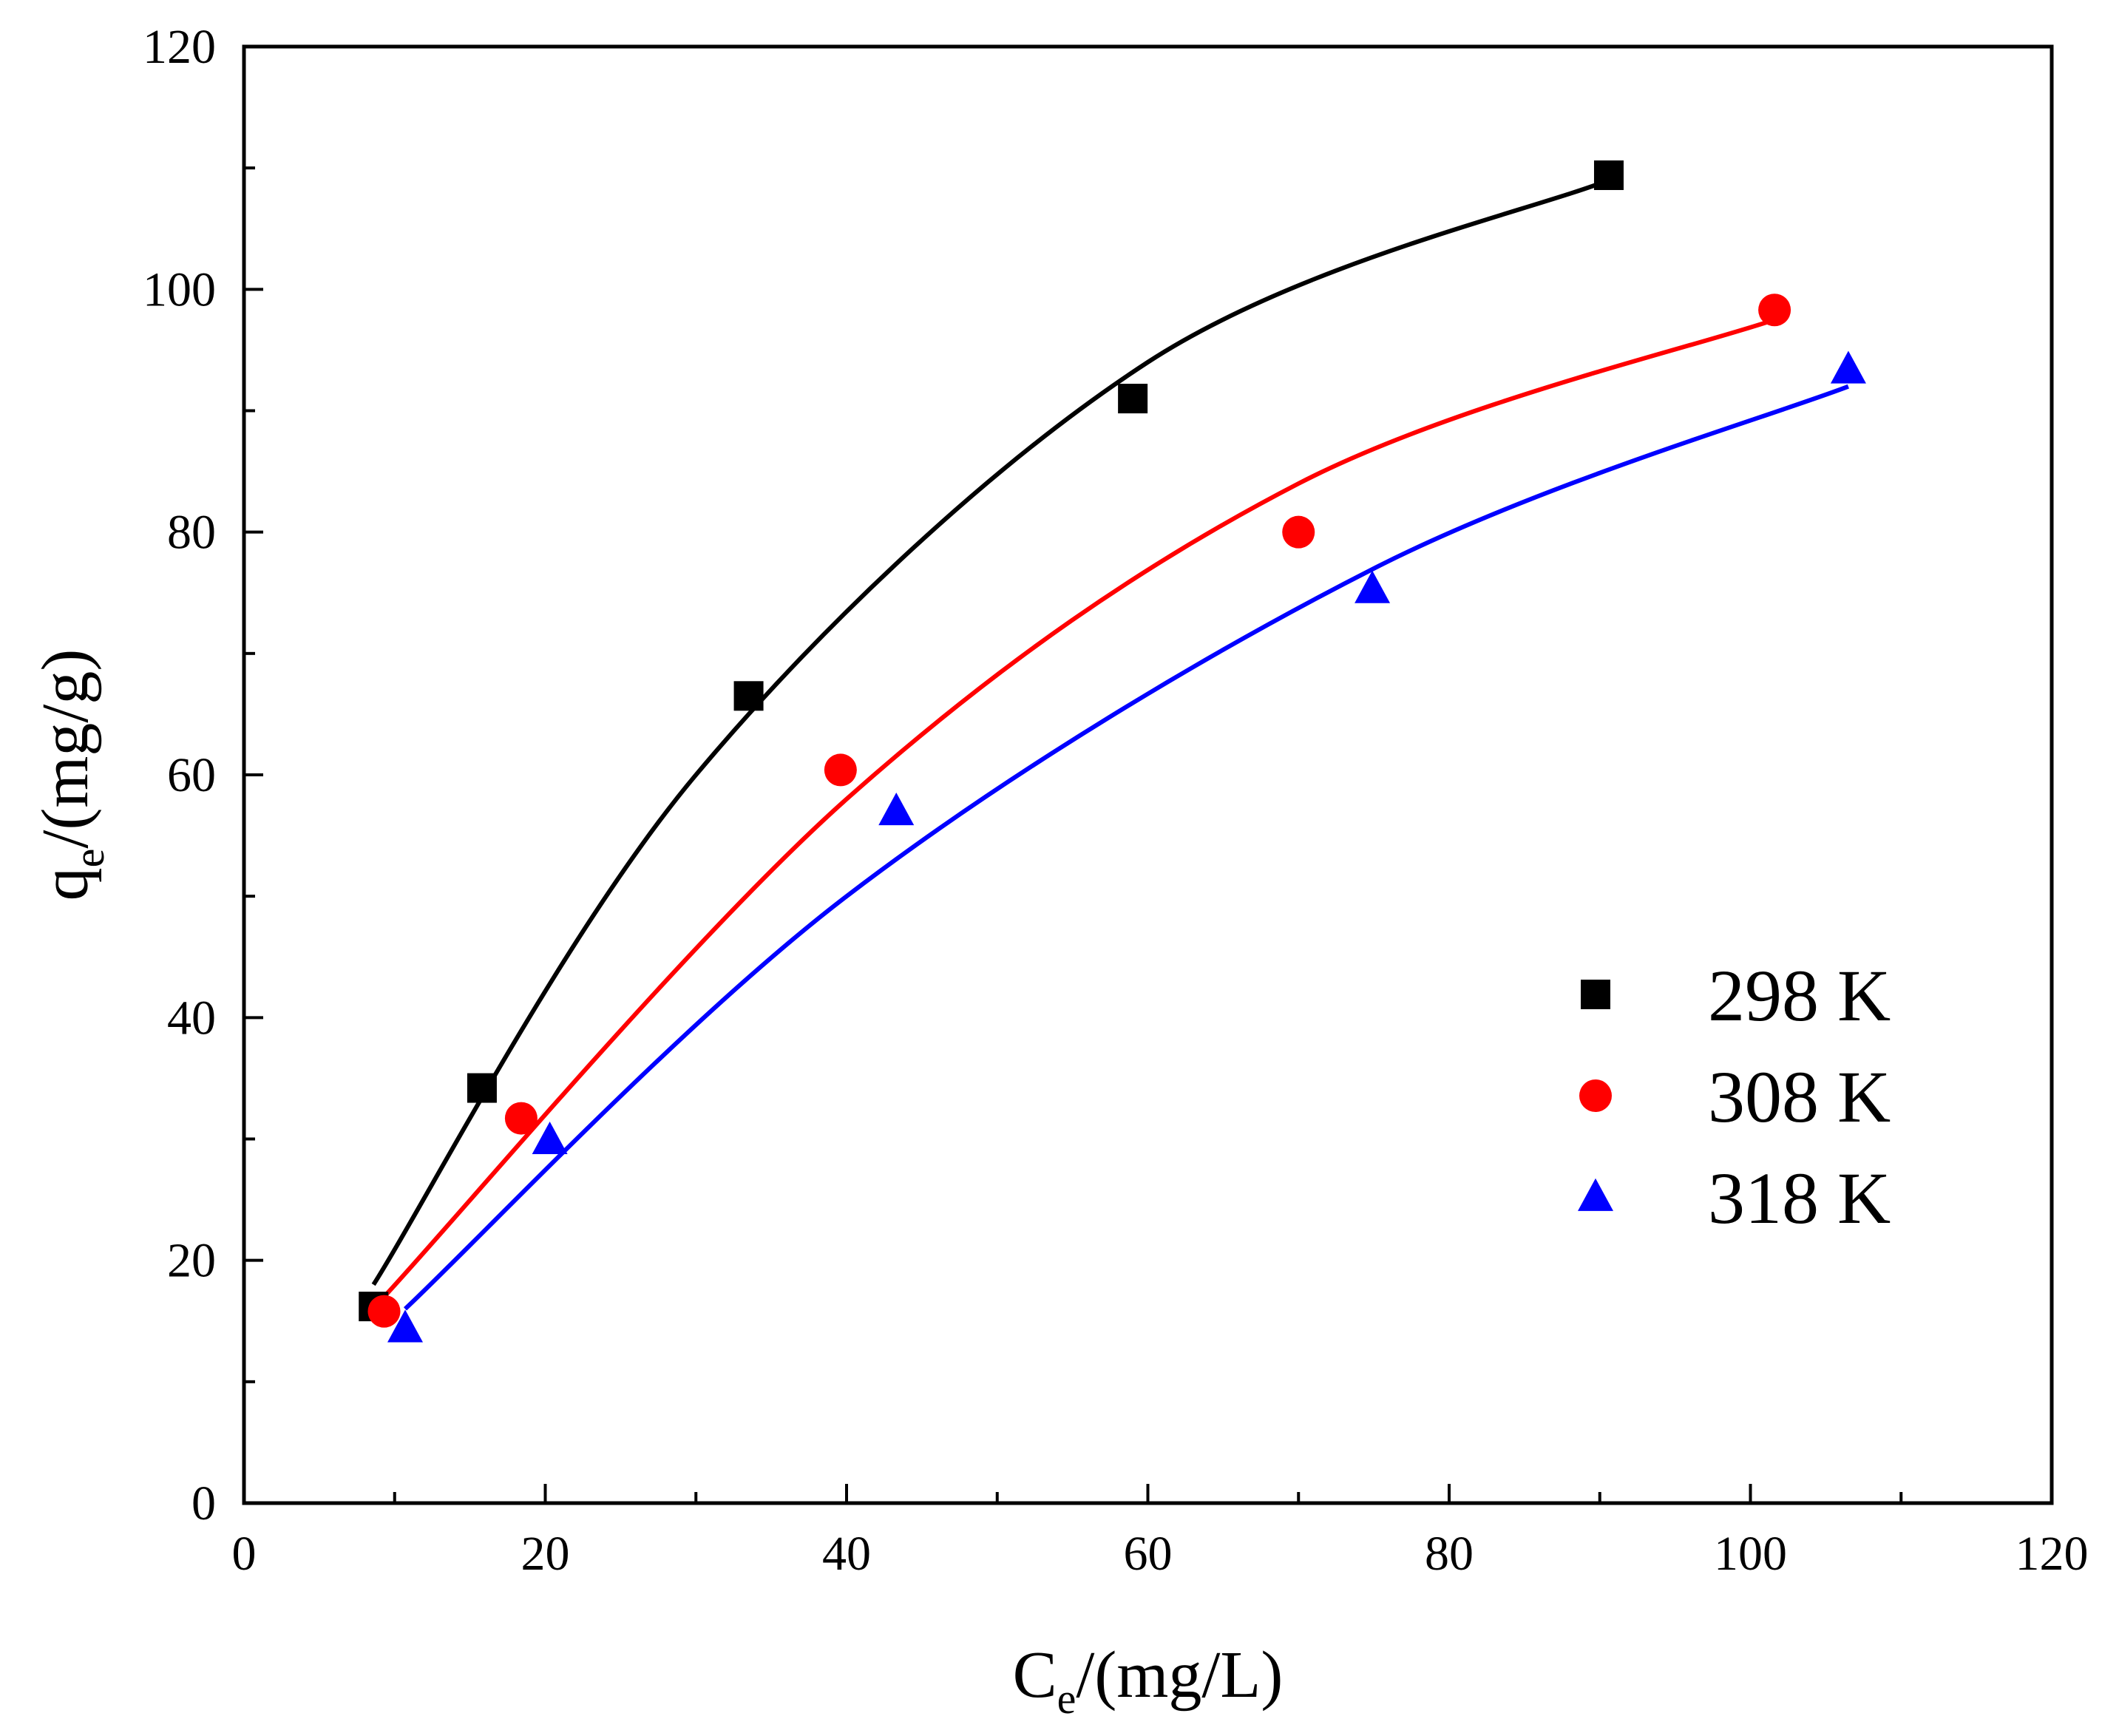 Image resolution: width=2102 pixels, height=1736 pixels. I want to click on y-tick-label: 120, so click(179, 47).